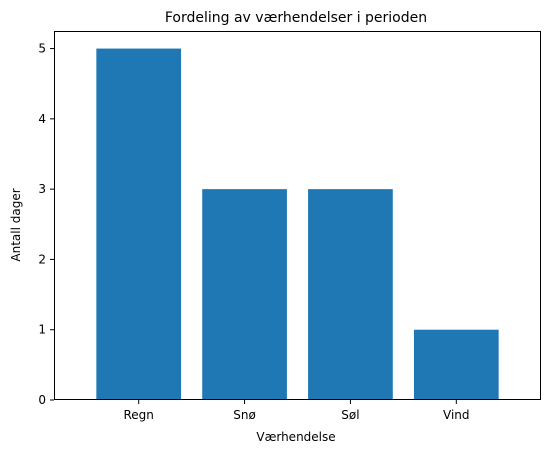 The image size is (554, 453). I want to click on y-tick-label: 5, so click(42, 49).